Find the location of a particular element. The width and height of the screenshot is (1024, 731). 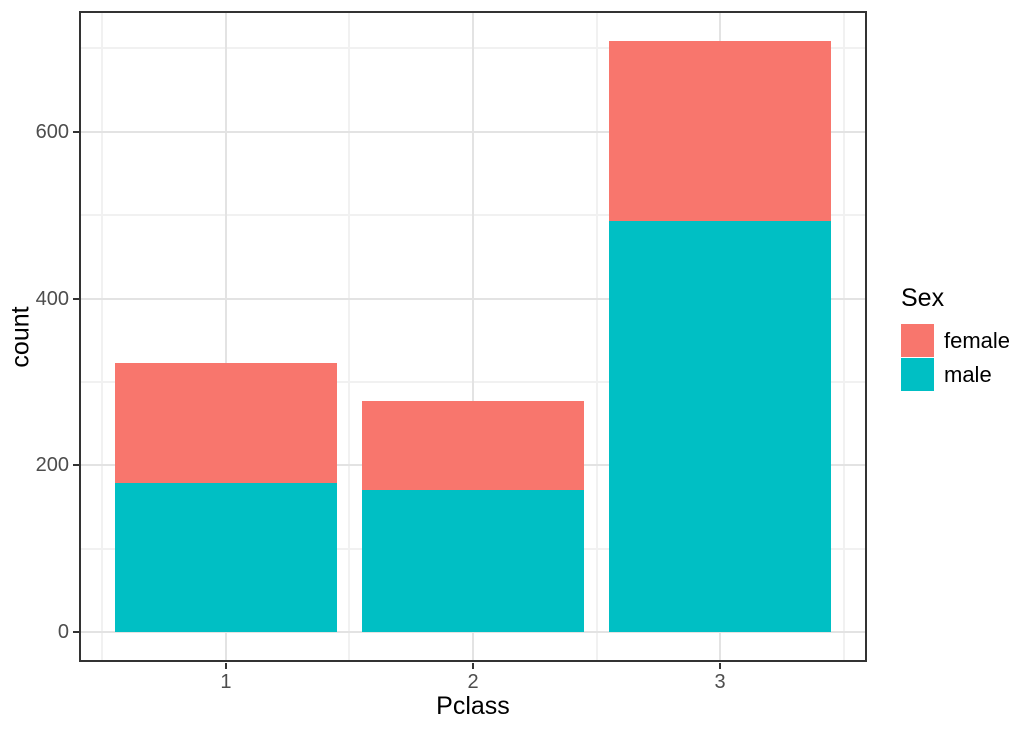

y-tick-label: 600 is located at coordinates (52, 131).